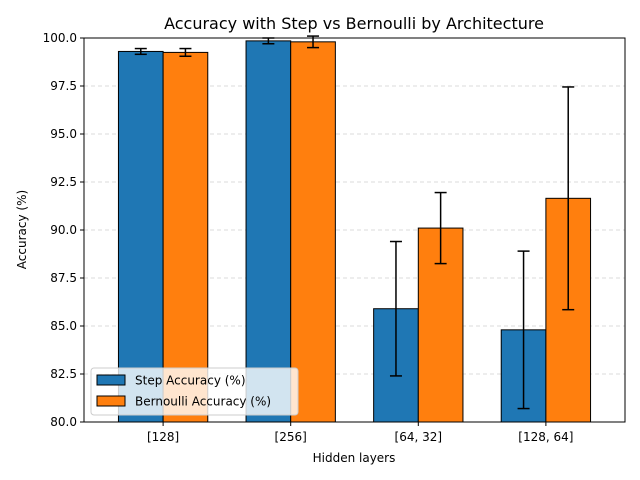 Image resolution: width=640 pixels, height=480 pixels. Describe the element at coordinates (63, 326) in the screenshot. I see `y-tick-label: 85.0` at that location.